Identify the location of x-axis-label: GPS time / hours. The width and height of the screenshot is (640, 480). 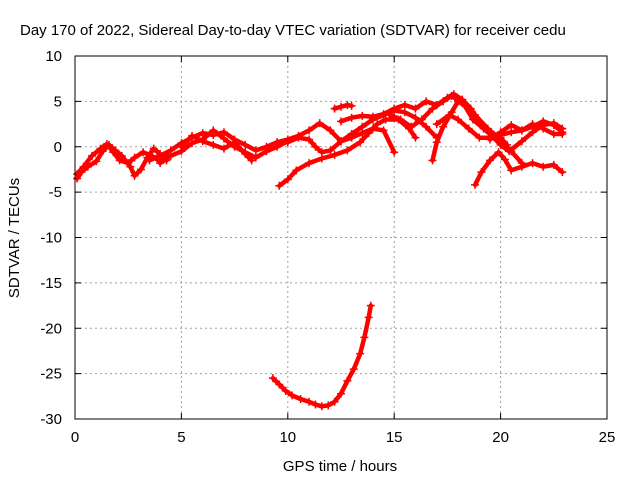
(340, 466).